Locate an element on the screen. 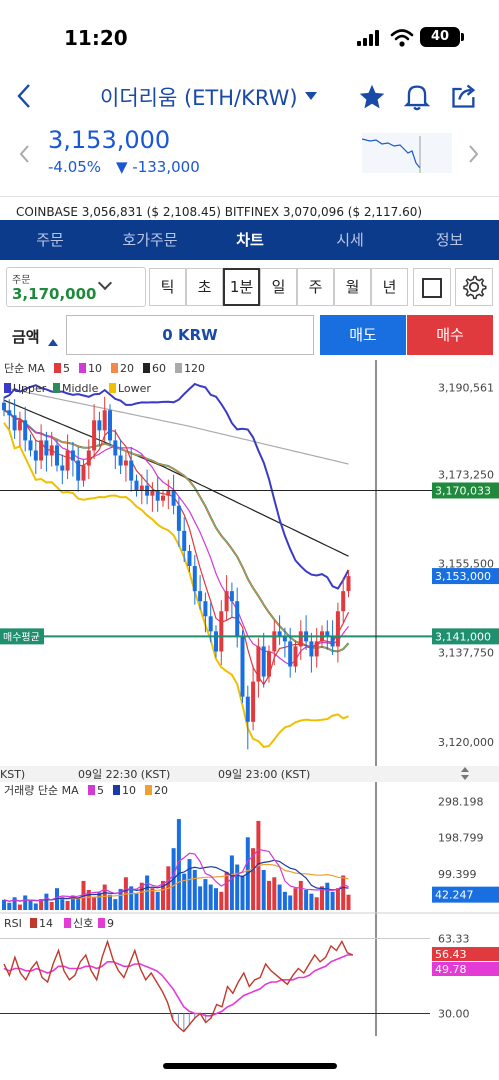  rsi-value-label: 56.43 is located at coordinates (451, 954).